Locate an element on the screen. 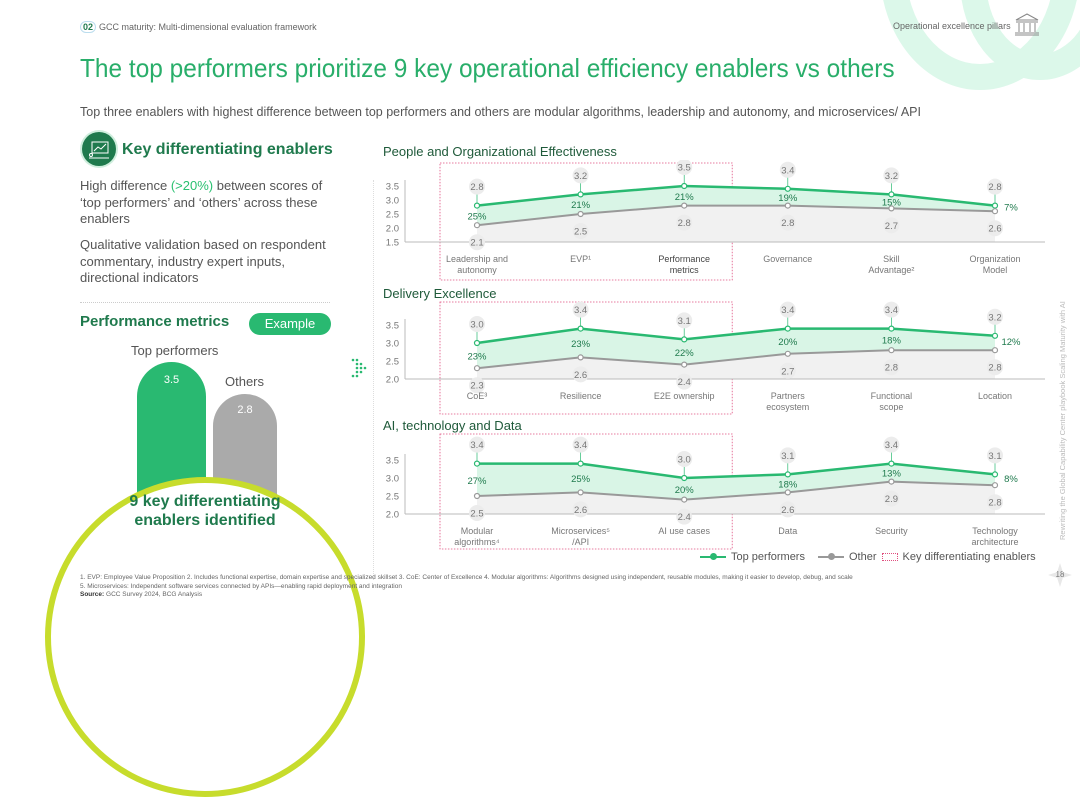 The image size is (1080, 797). category-label: ecosystem is located at coordinates (787, 407).